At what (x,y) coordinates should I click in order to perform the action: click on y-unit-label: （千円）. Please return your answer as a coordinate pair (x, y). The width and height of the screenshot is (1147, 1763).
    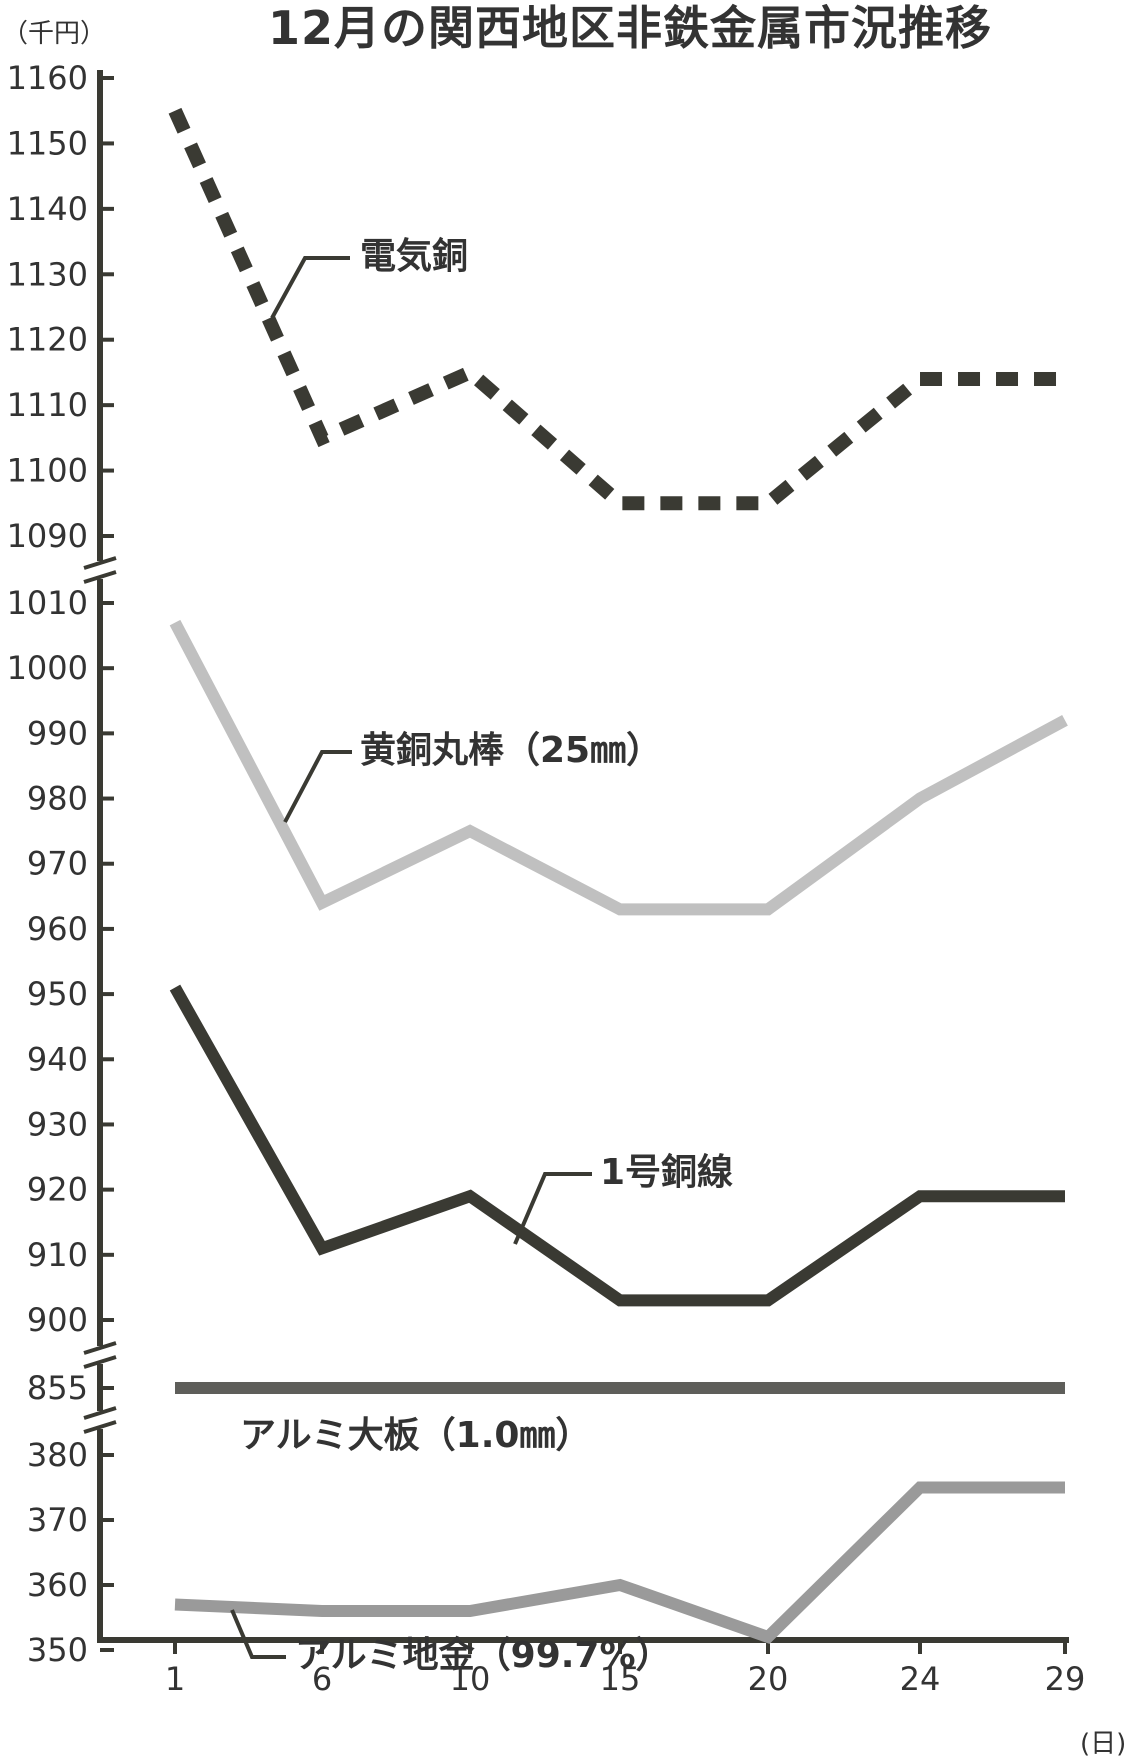
    Looking at the image, I should click on (54, 34).